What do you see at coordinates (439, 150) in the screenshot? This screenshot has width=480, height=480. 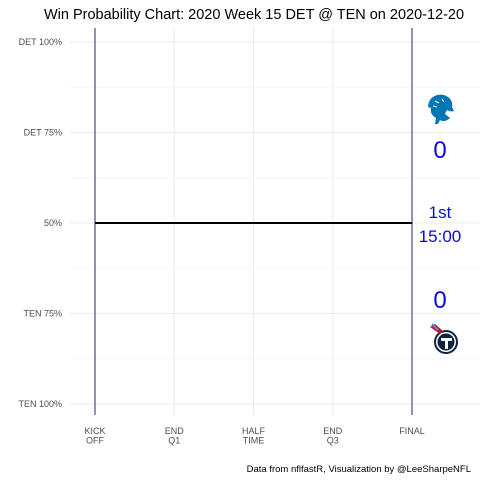 I see `away-score: 0` at bounding box center [439, 150].